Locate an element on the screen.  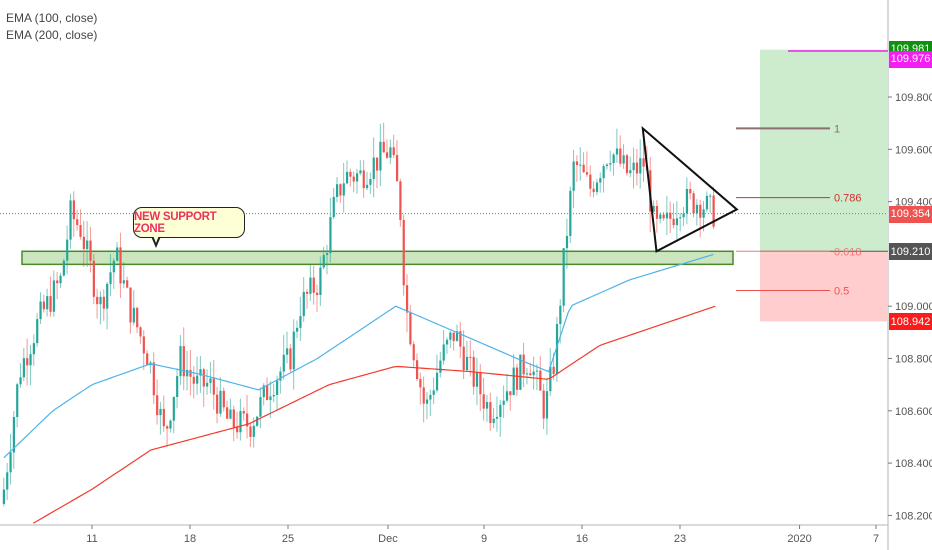
ema200-legend: EMA (200, close) is located at coordinates (52, 35).